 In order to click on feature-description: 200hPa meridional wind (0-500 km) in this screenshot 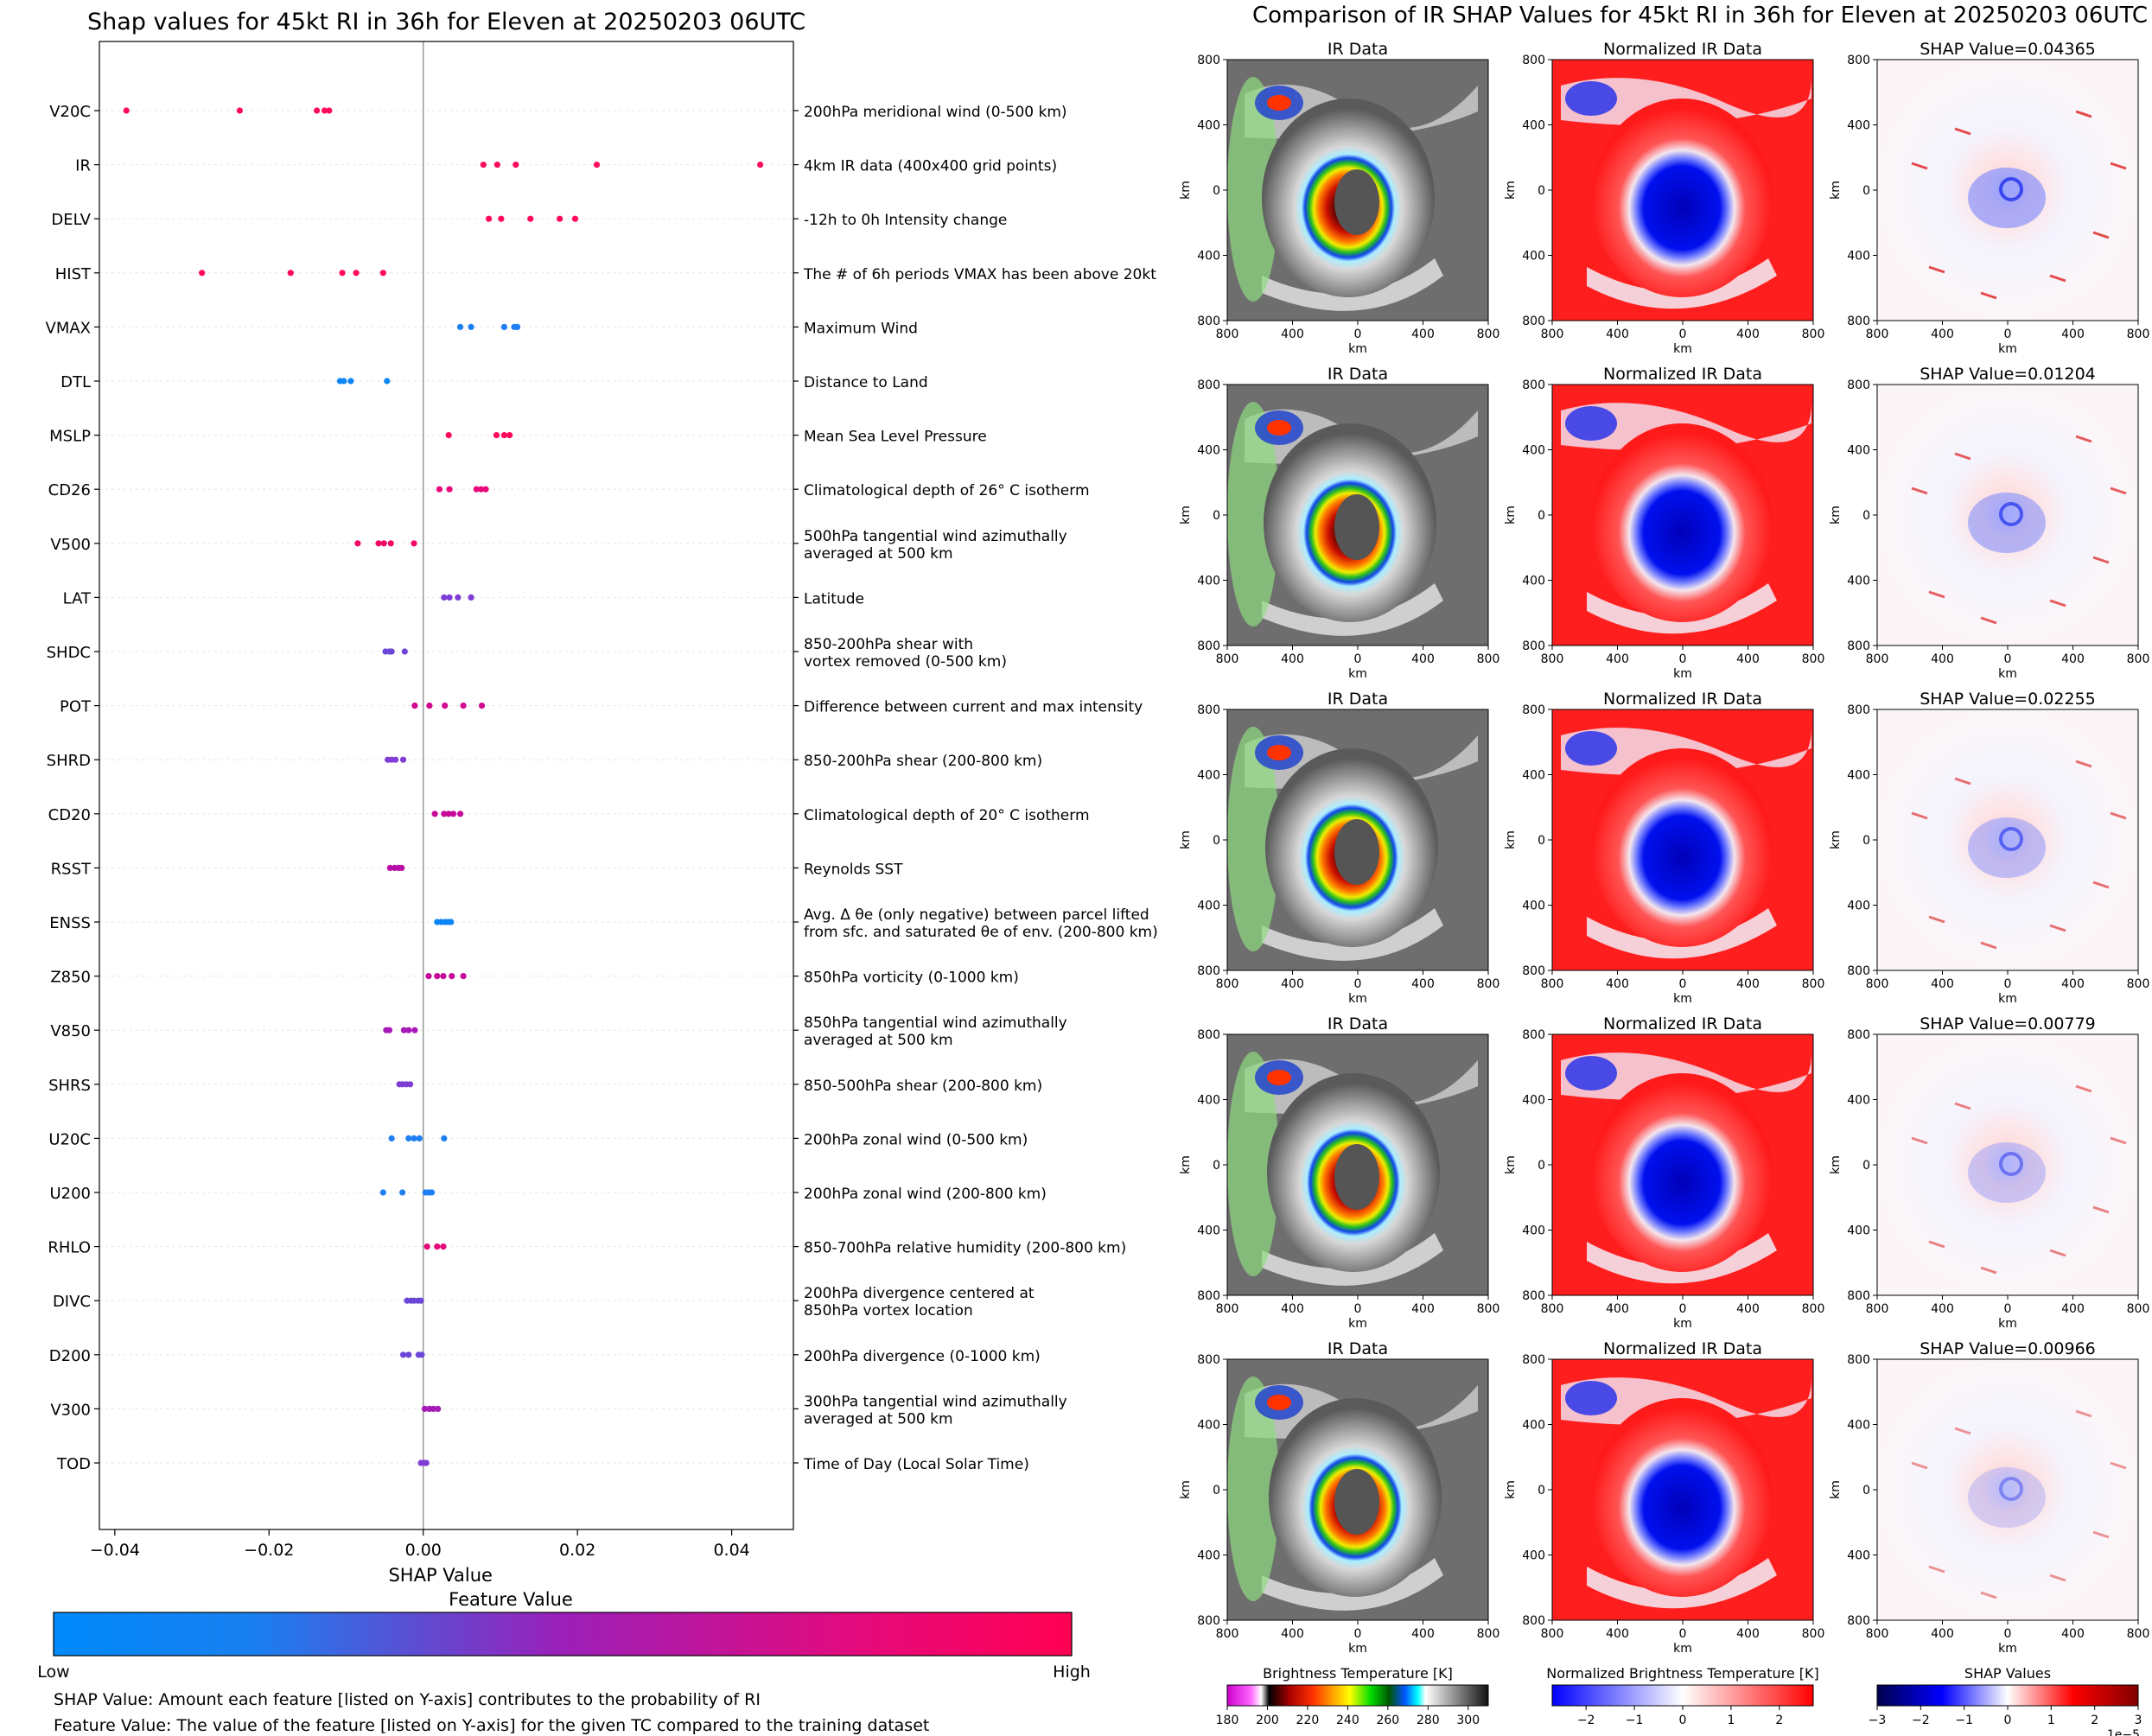, I will do `click(935, 112)`.